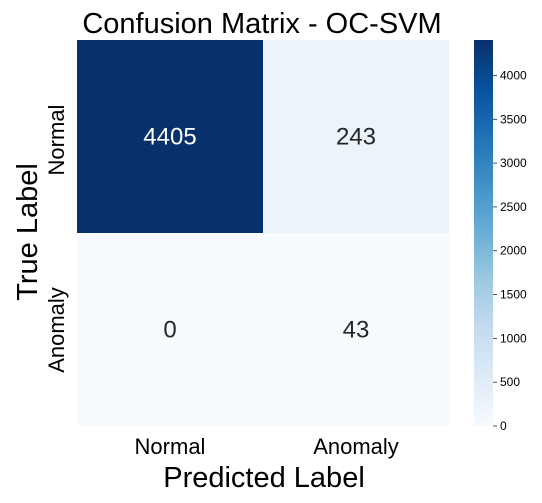 The image size is (542, 503). What do you see at coordinates (28, 232) in the screenshot?
I see `y-axis-label: True Label` at bounding box center [28, 232].